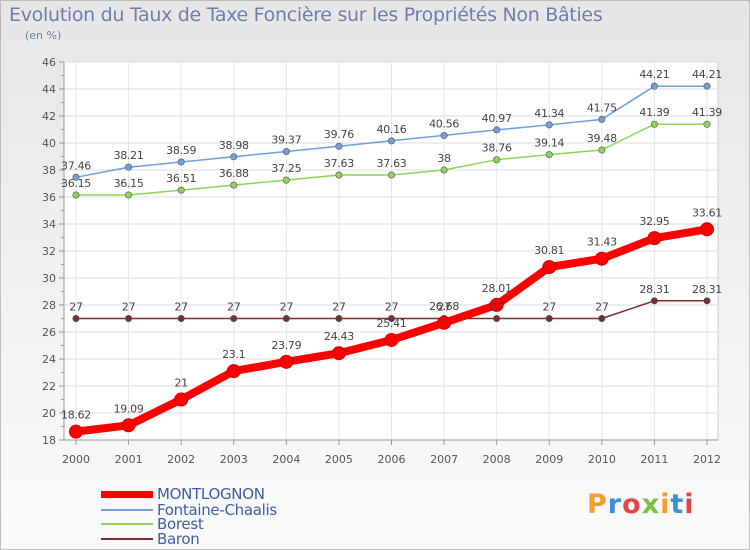  Describe the element at coordinates (49, 116) in the screenshot. I see `y-tick-label-42: 42` at that location.